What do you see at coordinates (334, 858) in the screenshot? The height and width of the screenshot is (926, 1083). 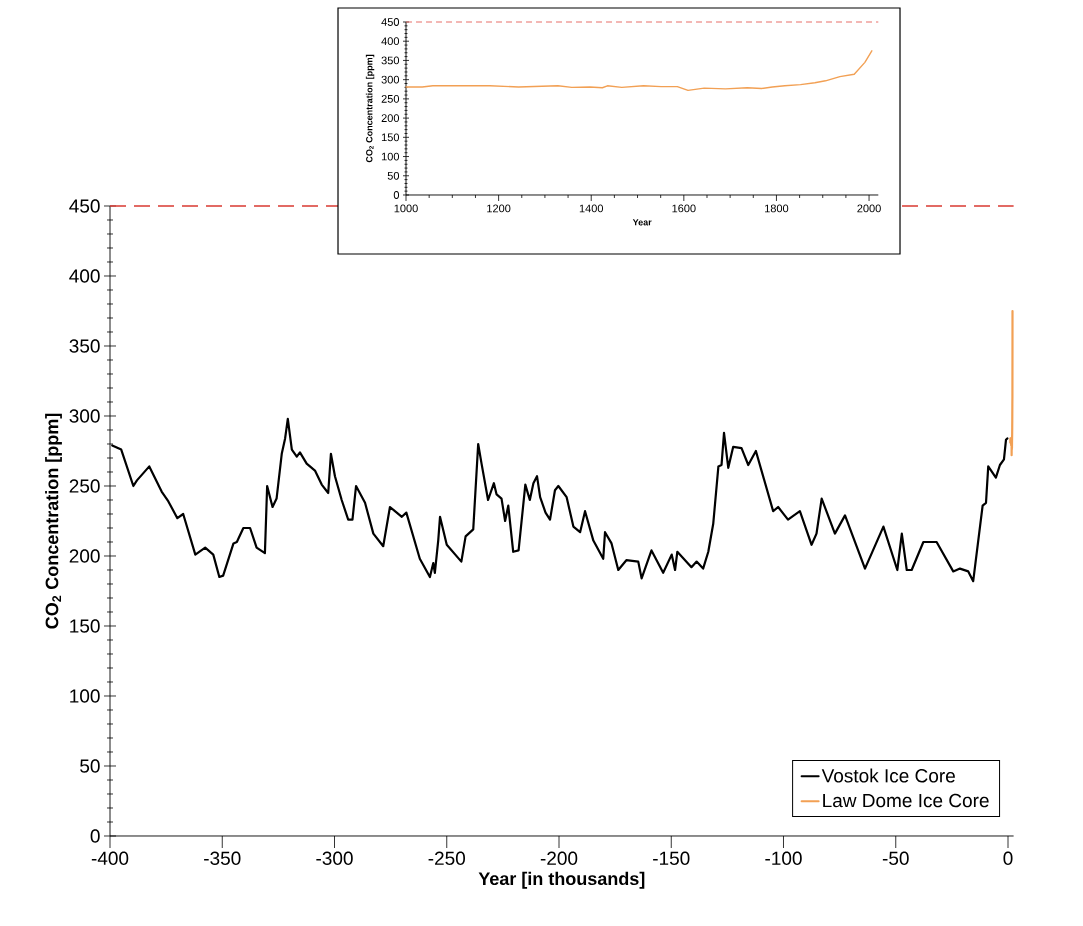 I see `x-tick-label: -300` at bounding box center [334, 858].